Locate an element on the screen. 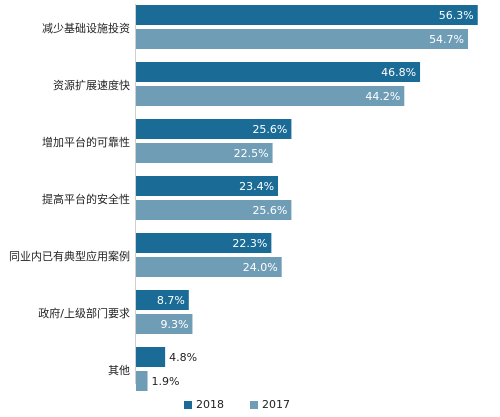  category-label: 其他 is located at coordinates (119, 370).